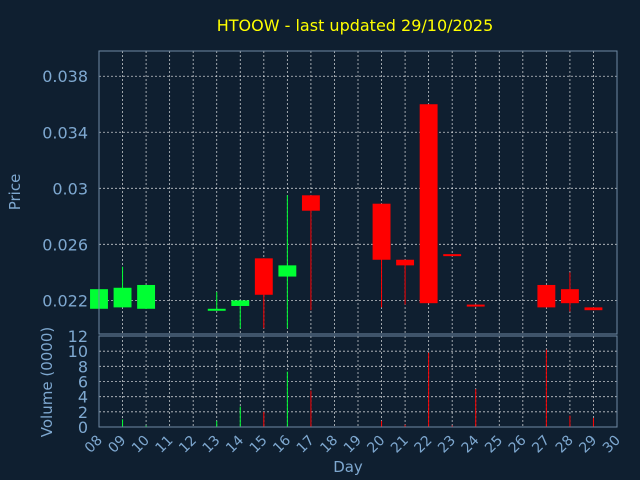 Image resolution: width=640 pixels, height=480 pixels. I want to click on price-tick-label: 0.022, so click(65, 300).